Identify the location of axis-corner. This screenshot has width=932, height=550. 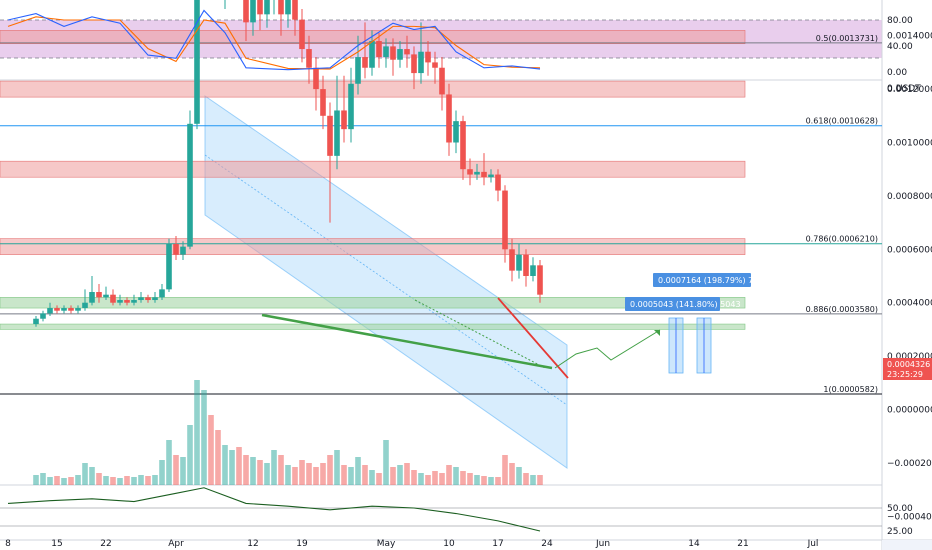
(907, 545).